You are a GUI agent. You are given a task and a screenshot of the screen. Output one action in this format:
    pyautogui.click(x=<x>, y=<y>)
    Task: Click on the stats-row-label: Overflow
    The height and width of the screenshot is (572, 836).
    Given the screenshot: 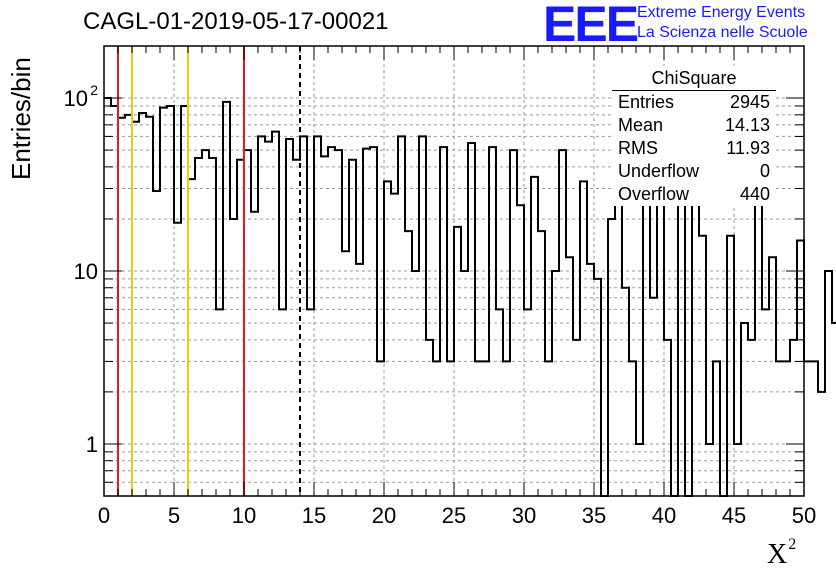 What is the action you would take?
    pyautogui.click(x=654, y=194)
    